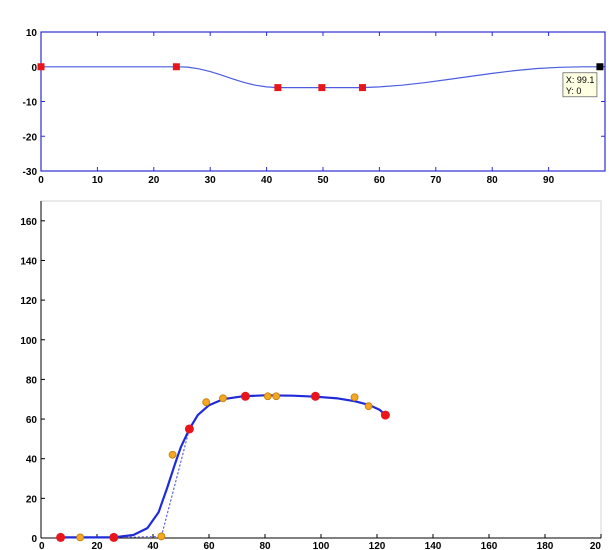 This screenshot has width=609, height=550. What do you see at coordinates (211, 180) in the screenshot?
I see `top-x-tick-label: 30` at bounding box center [211, 180].